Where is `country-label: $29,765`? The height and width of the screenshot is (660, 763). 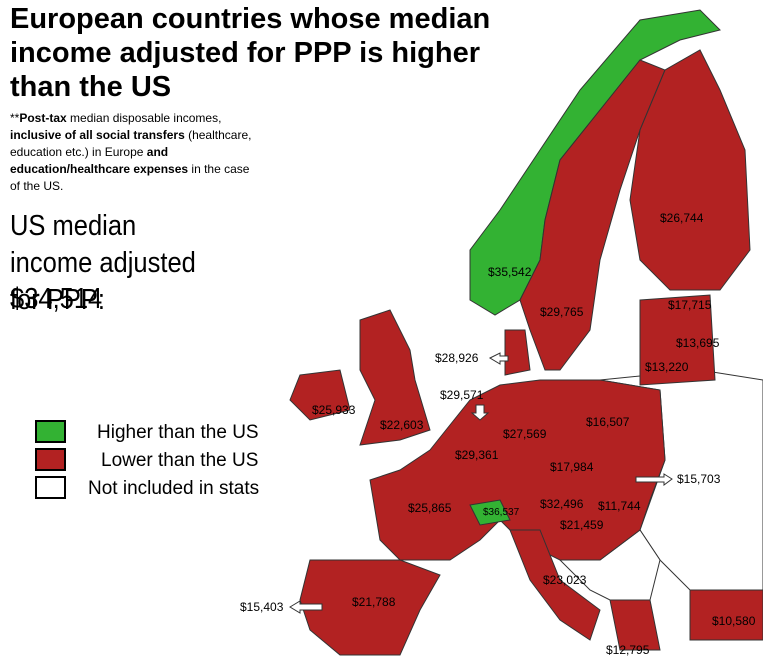
country-label: $29,765 is located at coordinates (562, 312).